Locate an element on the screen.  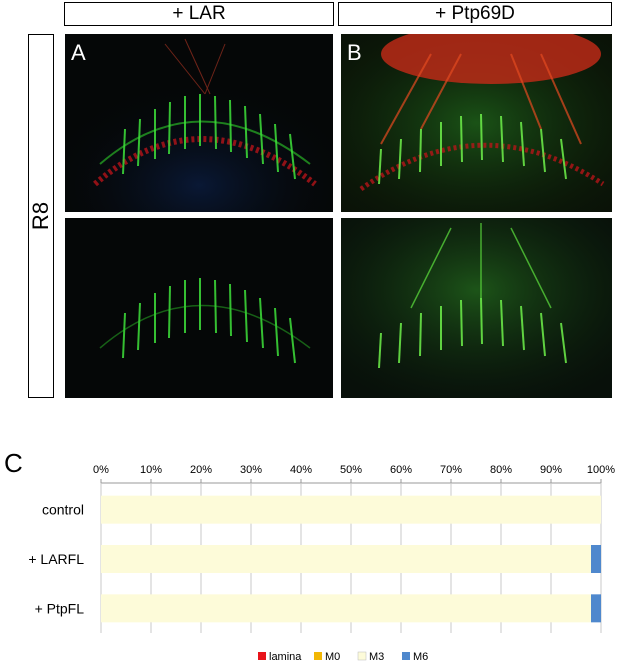
legend-swatch-m6 is located at coordinates (406, 656).